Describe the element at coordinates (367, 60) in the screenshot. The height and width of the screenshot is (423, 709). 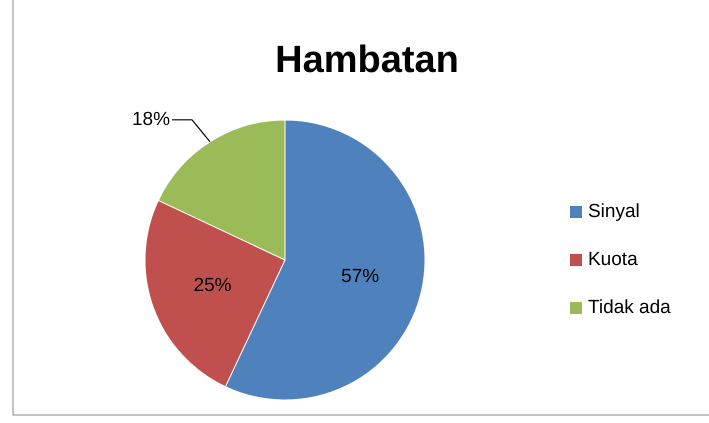
I see `chart-title: Hambatan` at that location.